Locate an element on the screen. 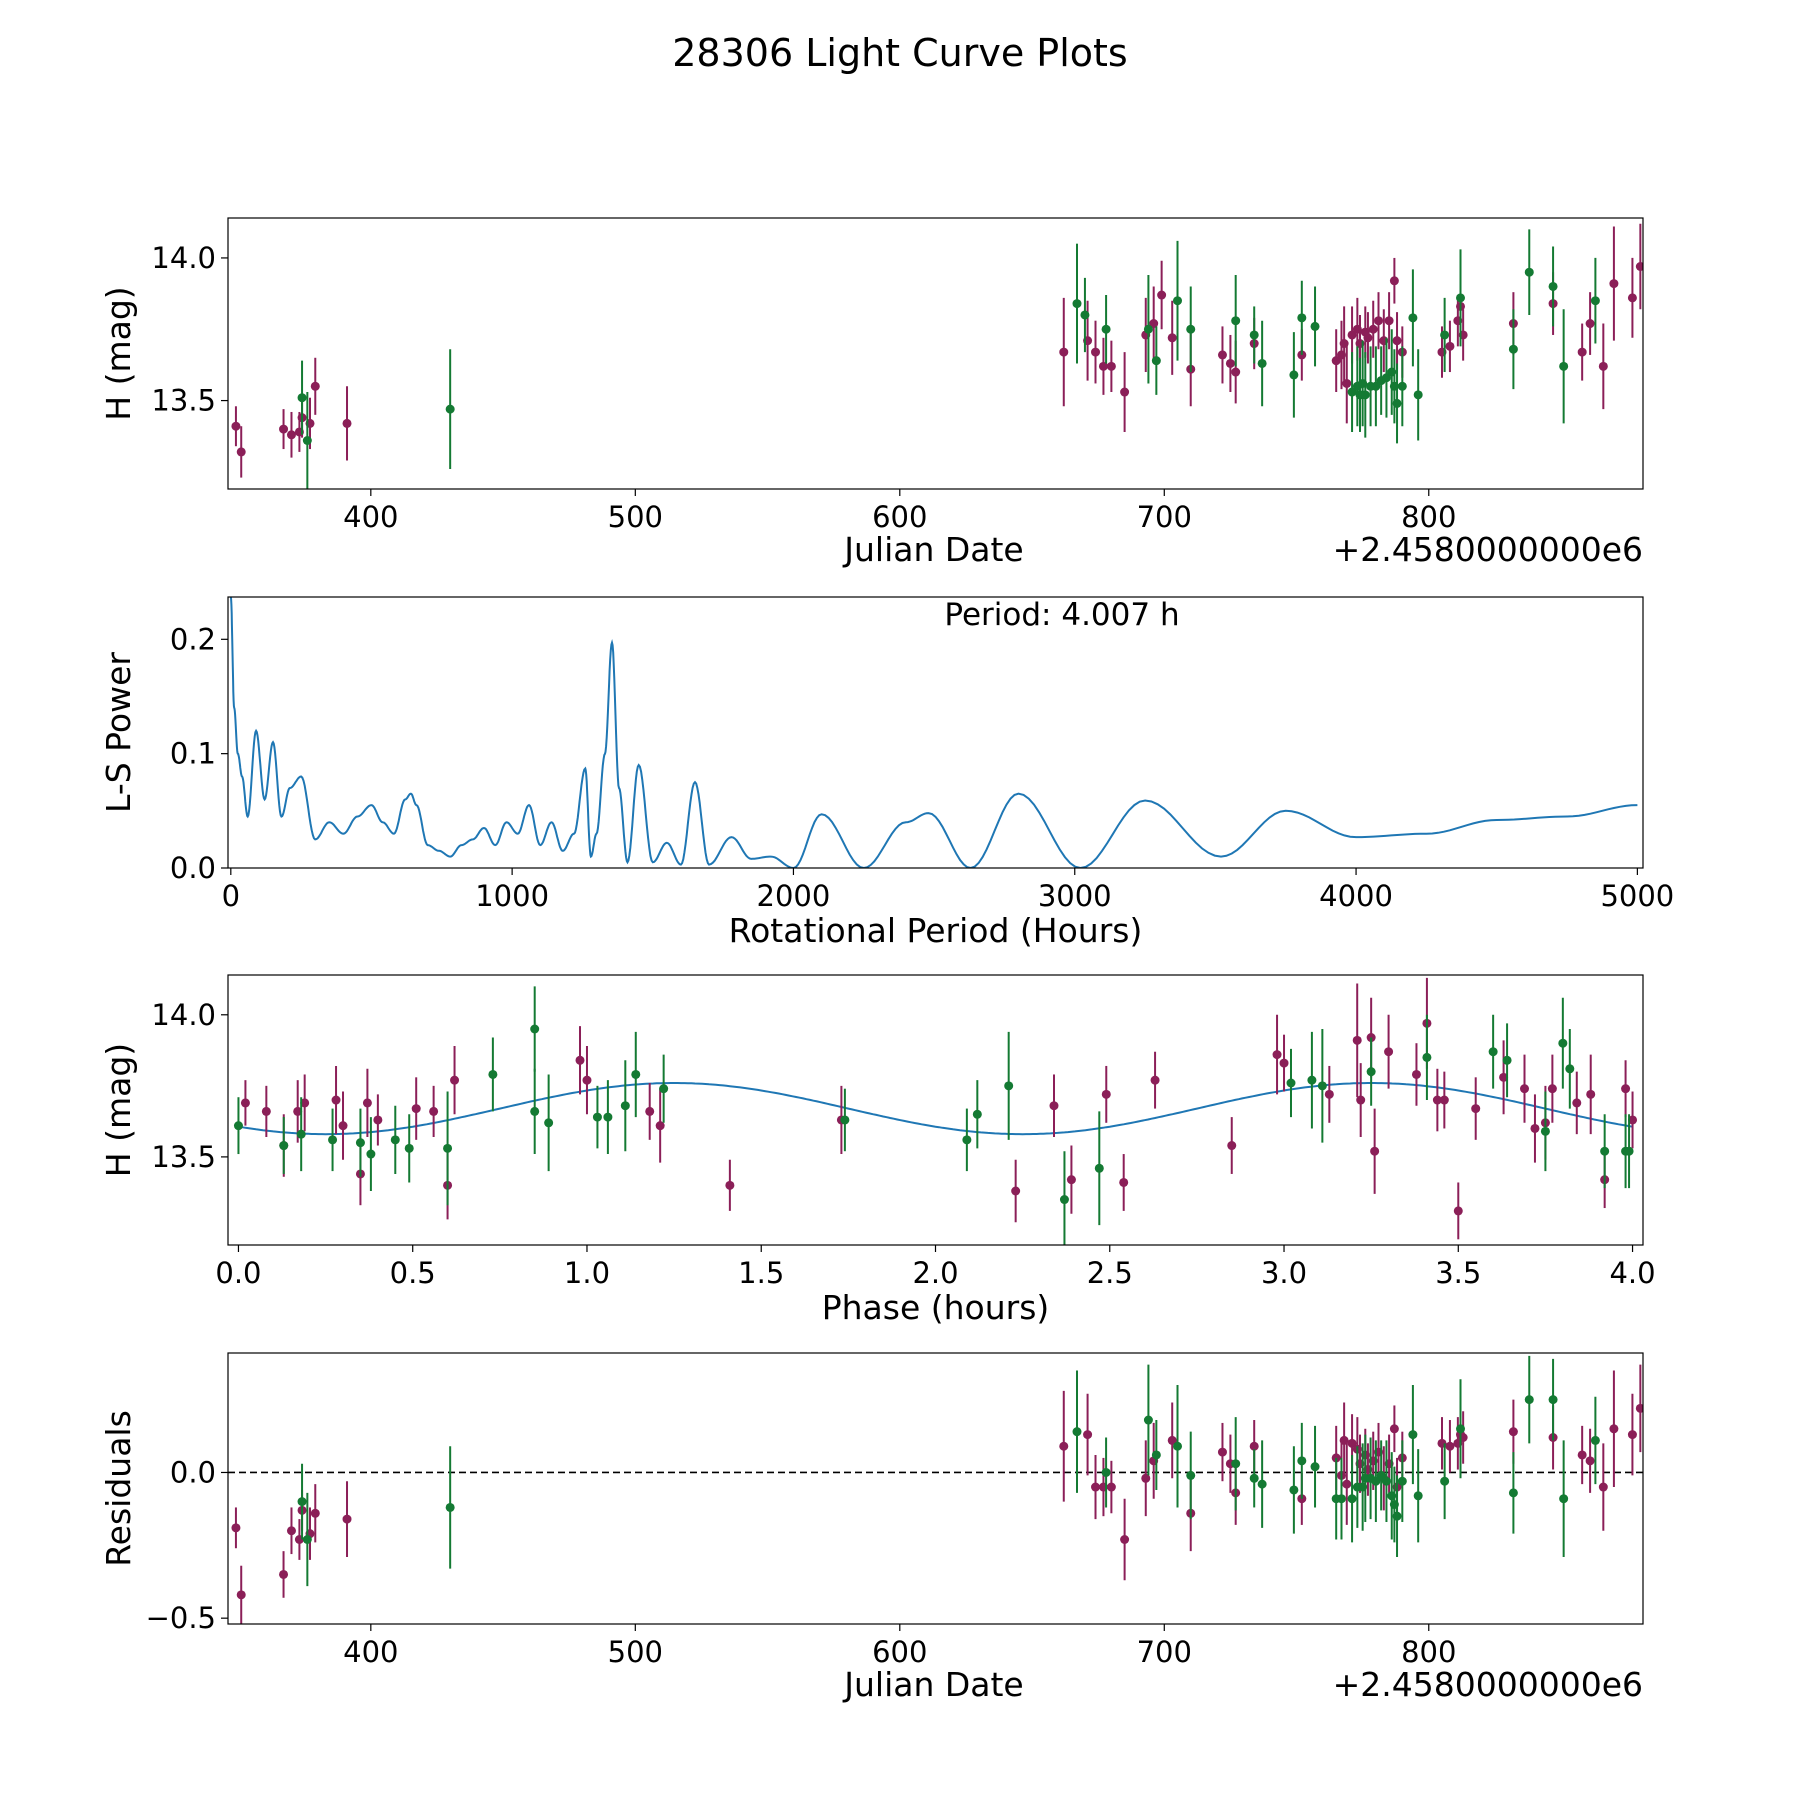  phased-y-ticks: 13.5 14.0 is located at coordinates (189, 1086).